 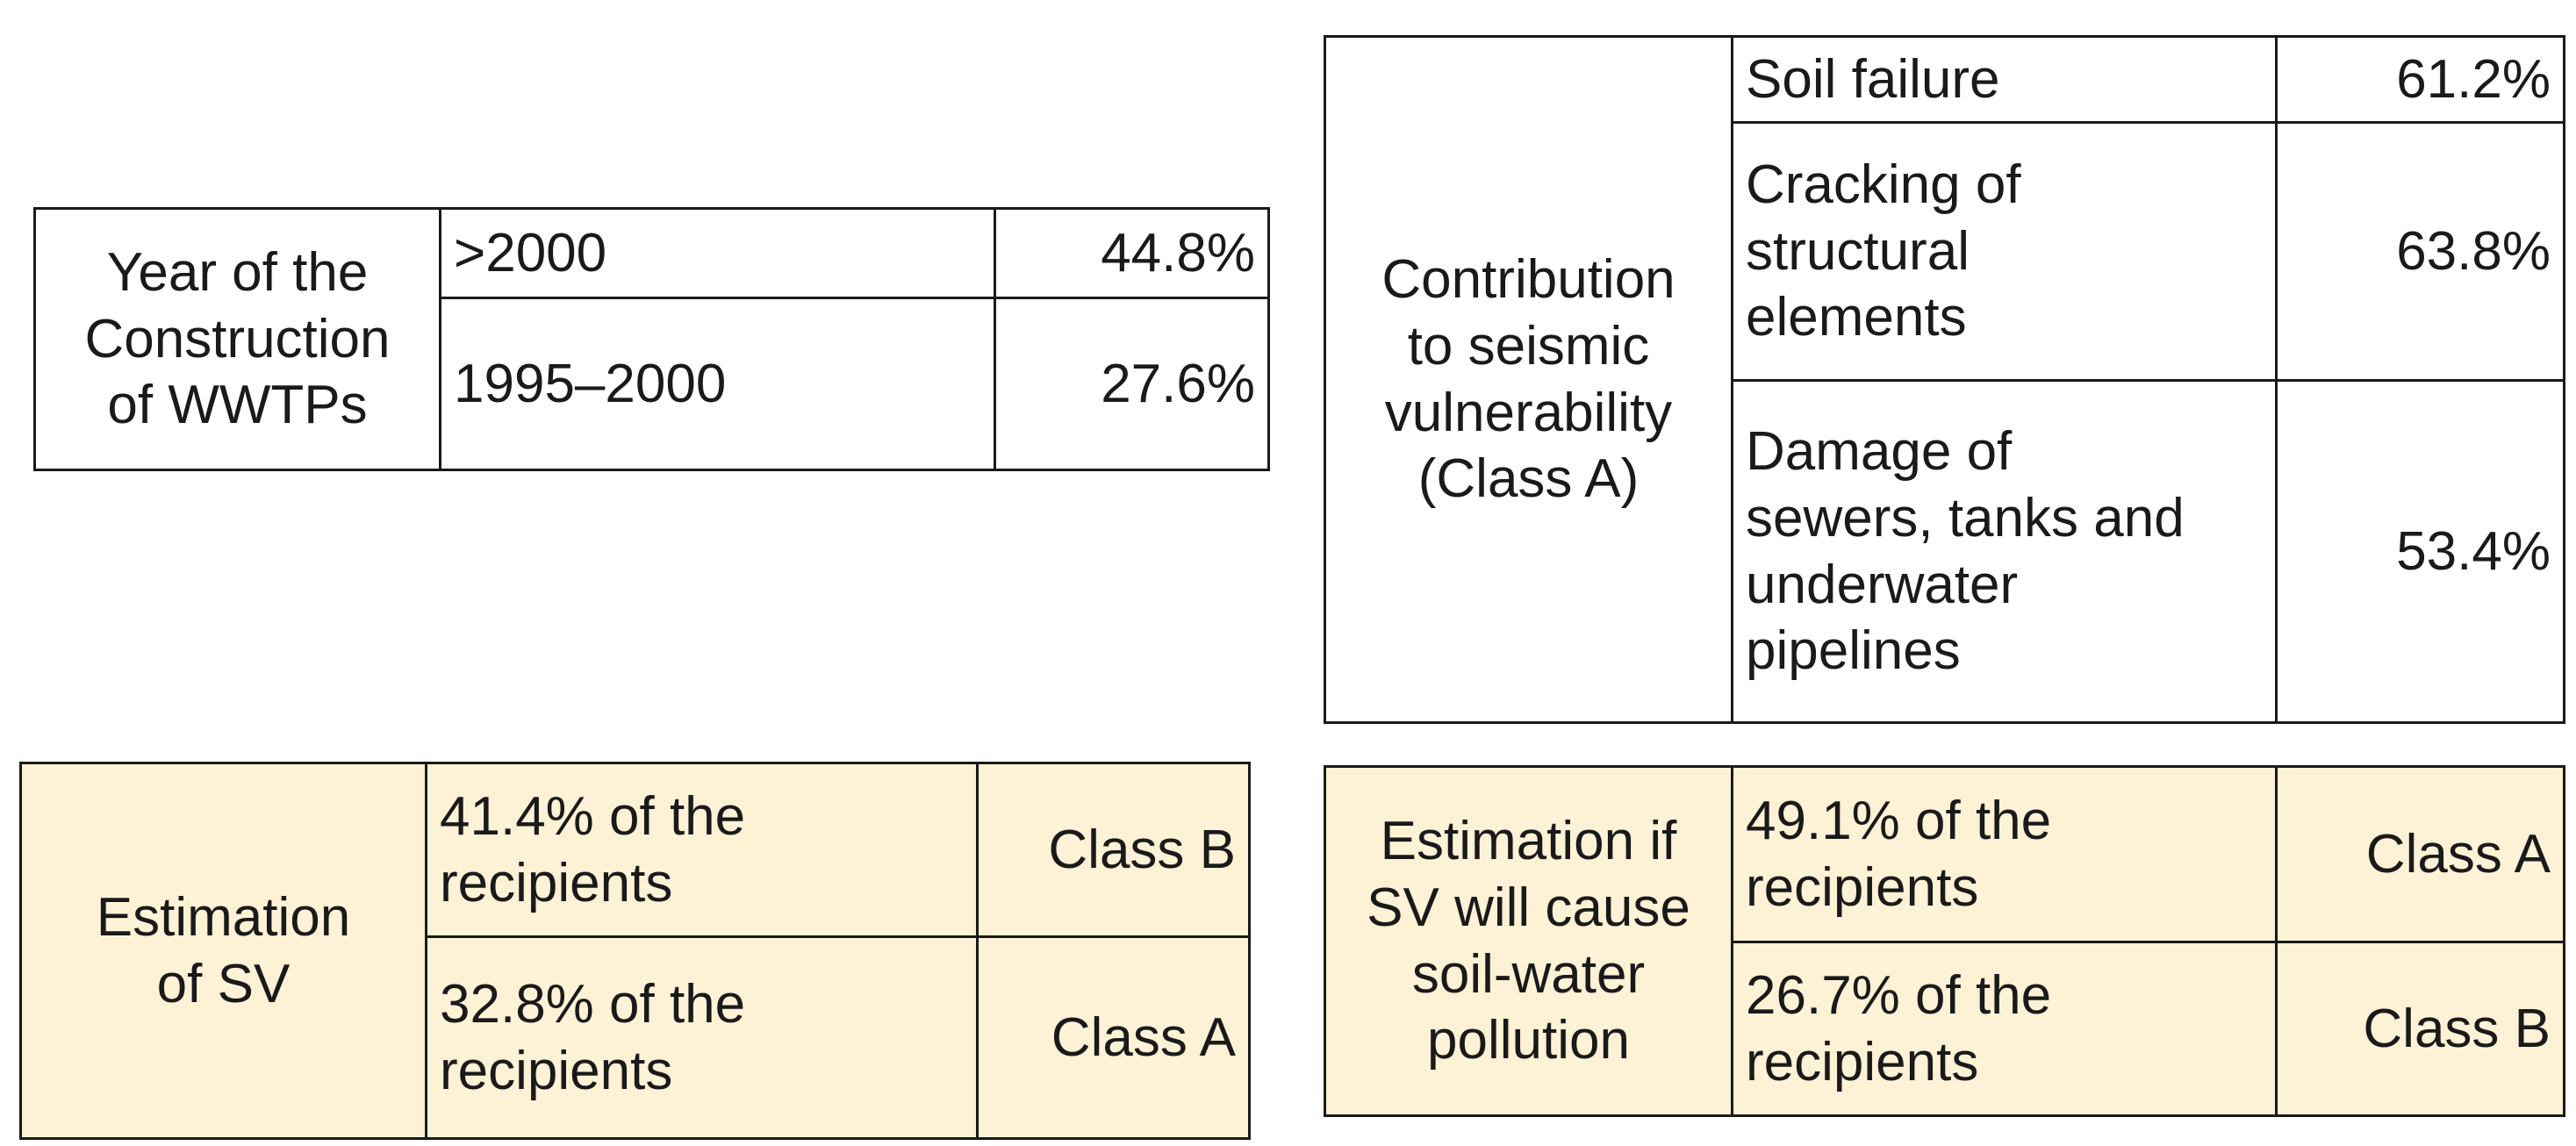 I want to click on year-row-value: 27.6%, so click(x=1132, y=384).